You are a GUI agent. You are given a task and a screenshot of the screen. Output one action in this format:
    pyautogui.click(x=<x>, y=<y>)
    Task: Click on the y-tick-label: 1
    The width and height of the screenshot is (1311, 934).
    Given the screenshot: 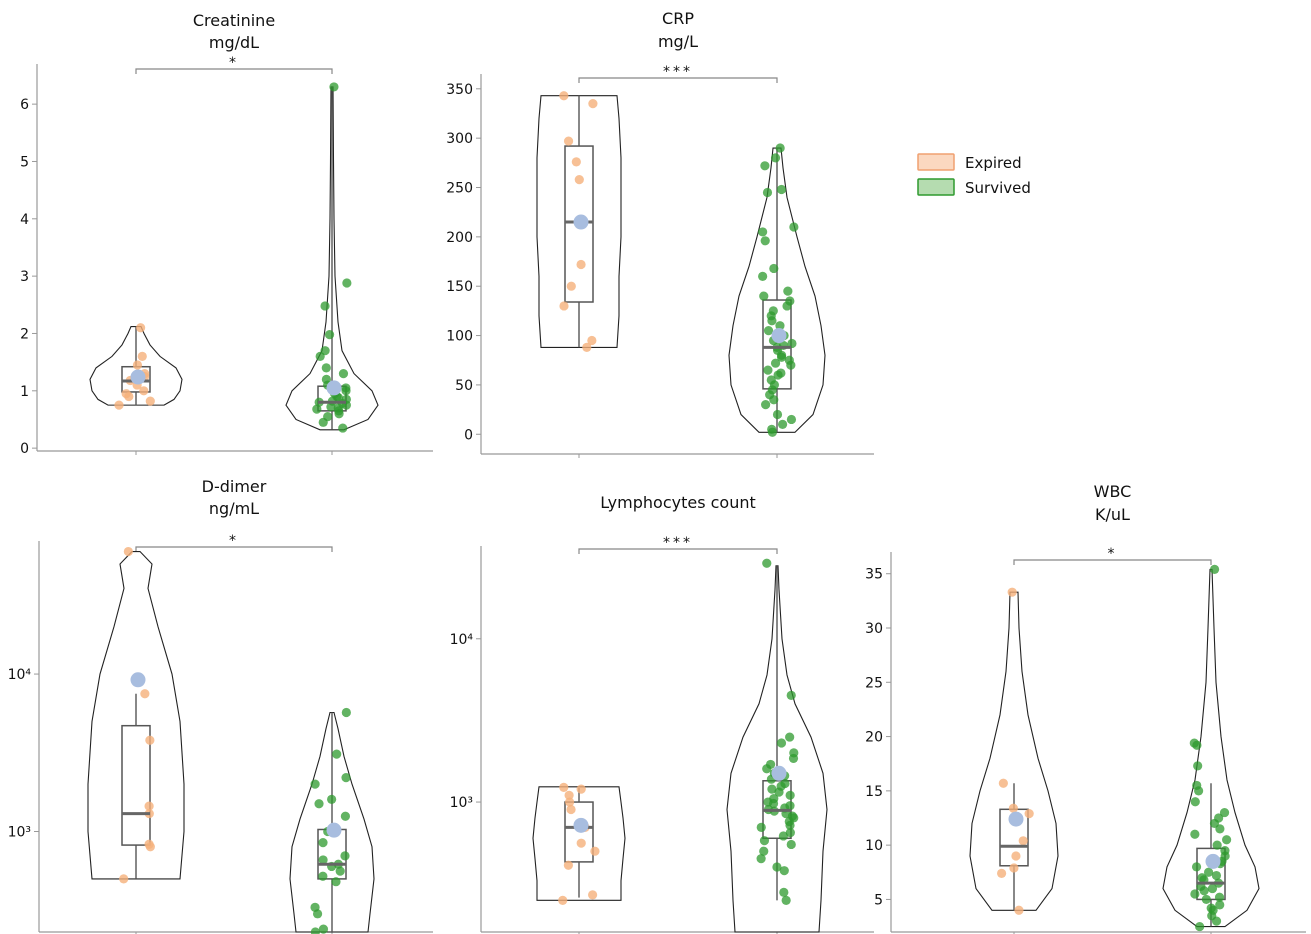 What is the action you would take?
    pyautogui.click(x=24, y=392)
    